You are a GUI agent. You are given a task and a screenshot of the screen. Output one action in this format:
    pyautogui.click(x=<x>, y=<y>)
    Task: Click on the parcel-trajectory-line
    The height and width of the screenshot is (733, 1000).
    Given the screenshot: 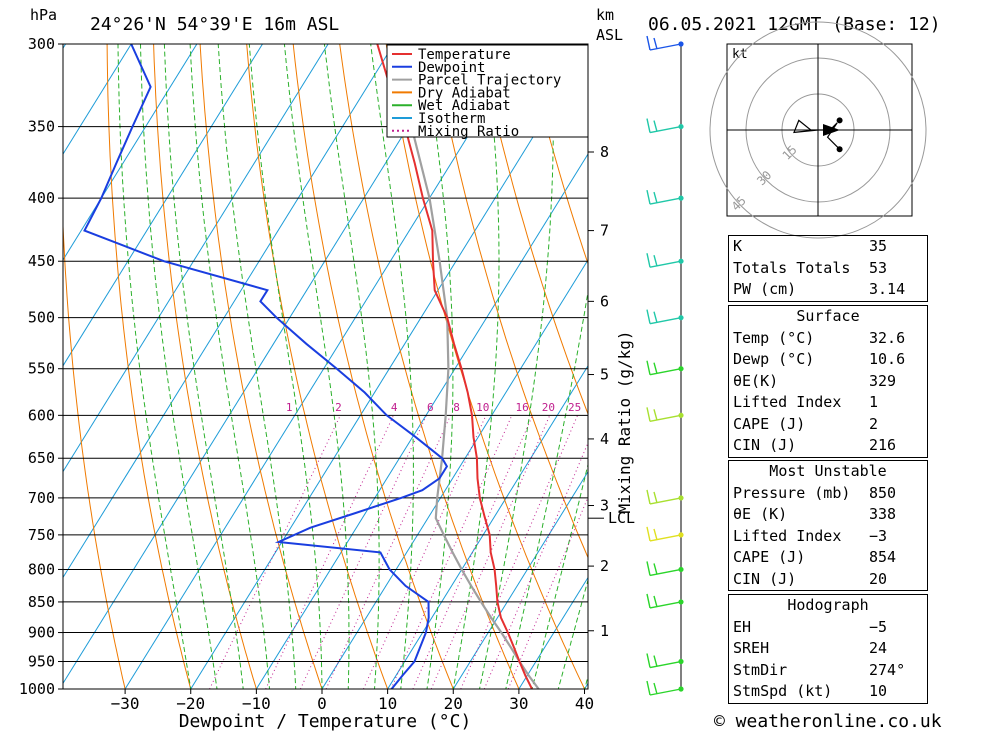 What is the action you would take?
    pyautogui.click(x=463, y=366)
    